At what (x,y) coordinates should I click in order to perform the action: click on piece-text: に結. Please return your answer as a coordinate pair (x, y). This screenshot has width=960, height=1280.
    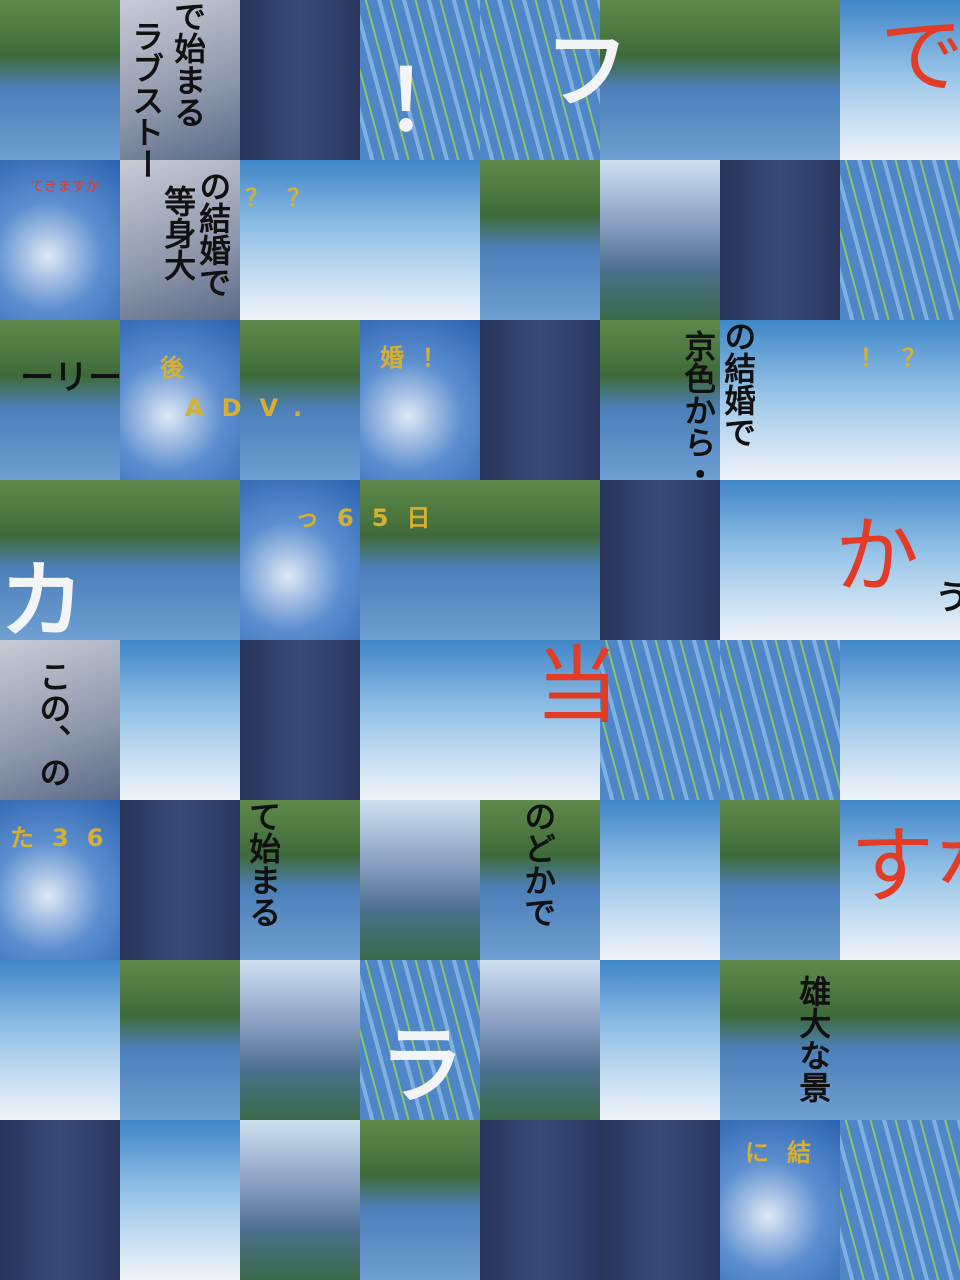
    Looking at the image, I should click on (787, 1153).